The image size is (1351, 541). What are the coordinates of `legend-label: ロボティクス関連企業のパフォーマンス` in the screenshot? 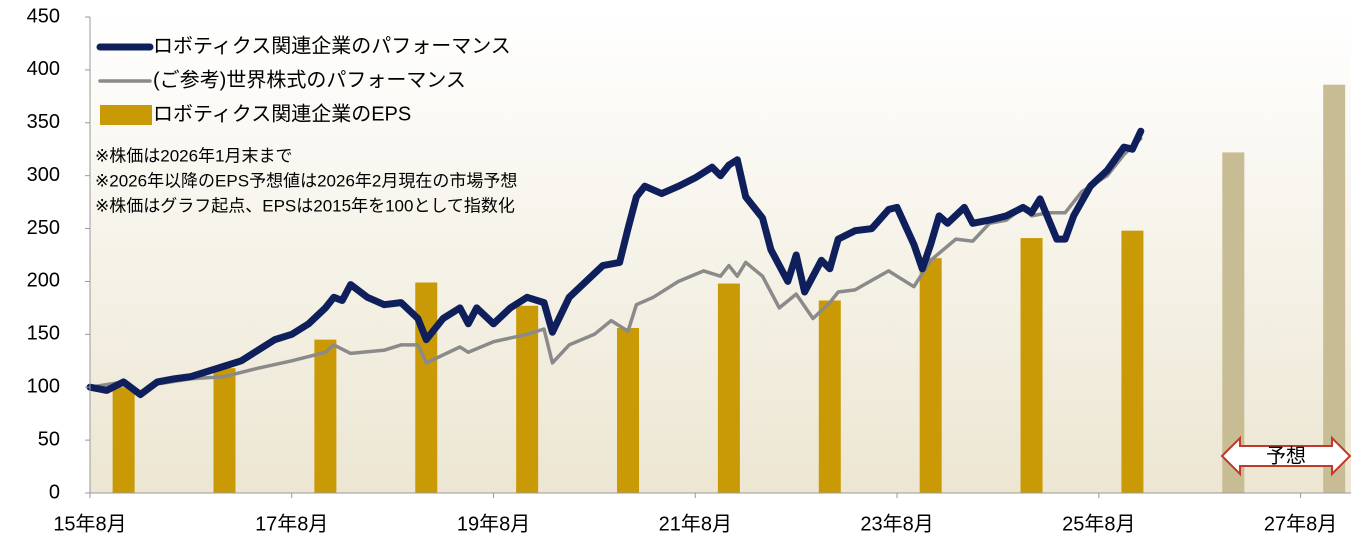 It's located at (332, 45).